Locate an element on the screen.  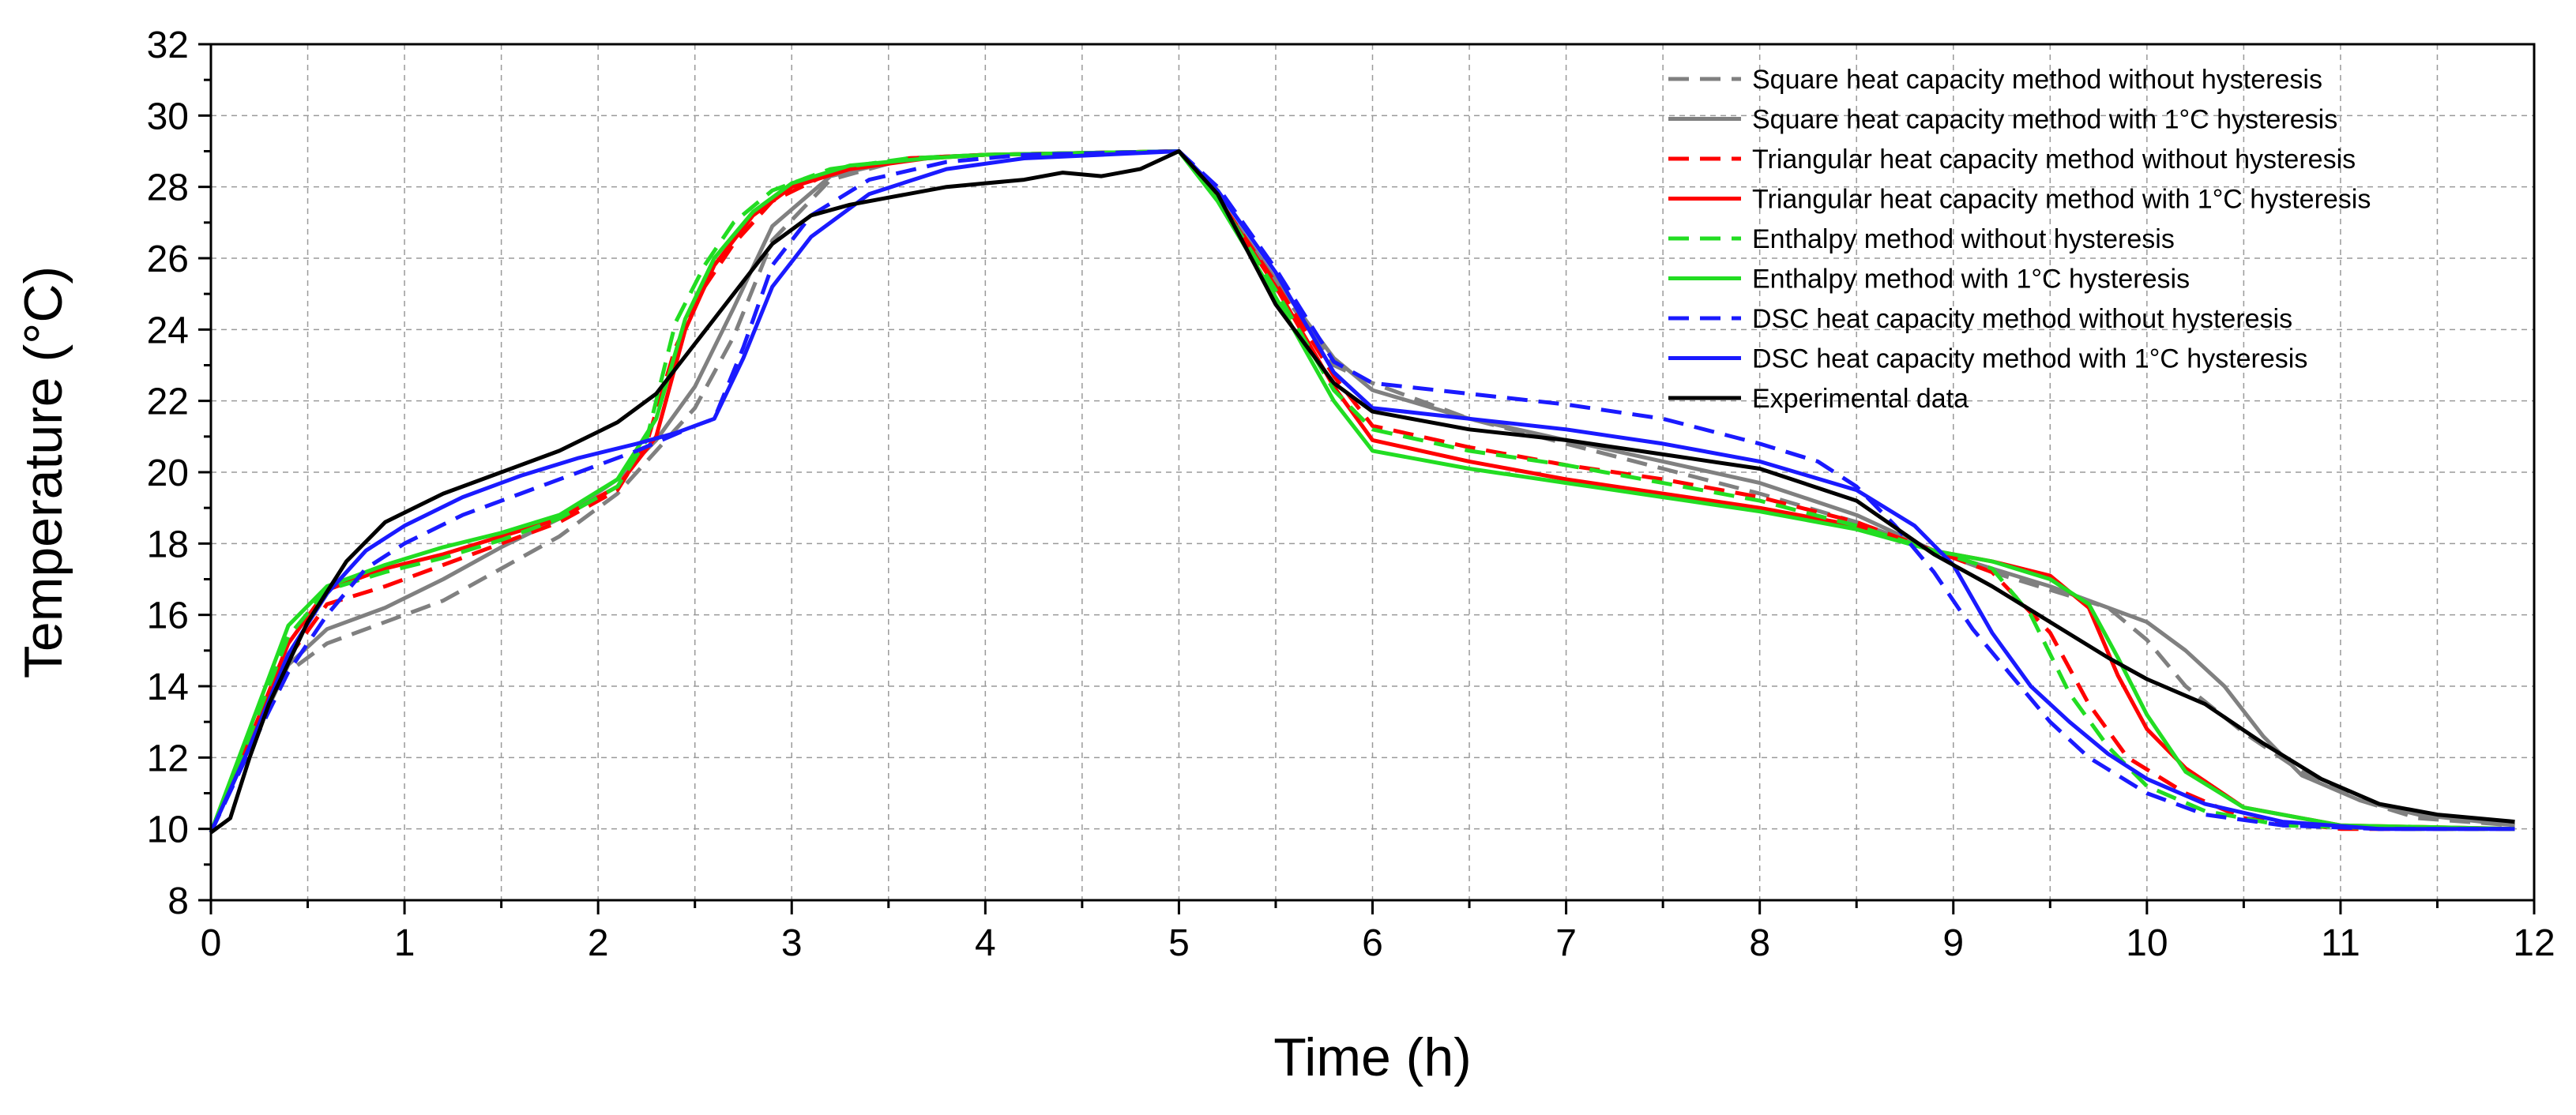
legend-entry: Enthalpy method without hysteresis is located at coordinates (1964, 239).